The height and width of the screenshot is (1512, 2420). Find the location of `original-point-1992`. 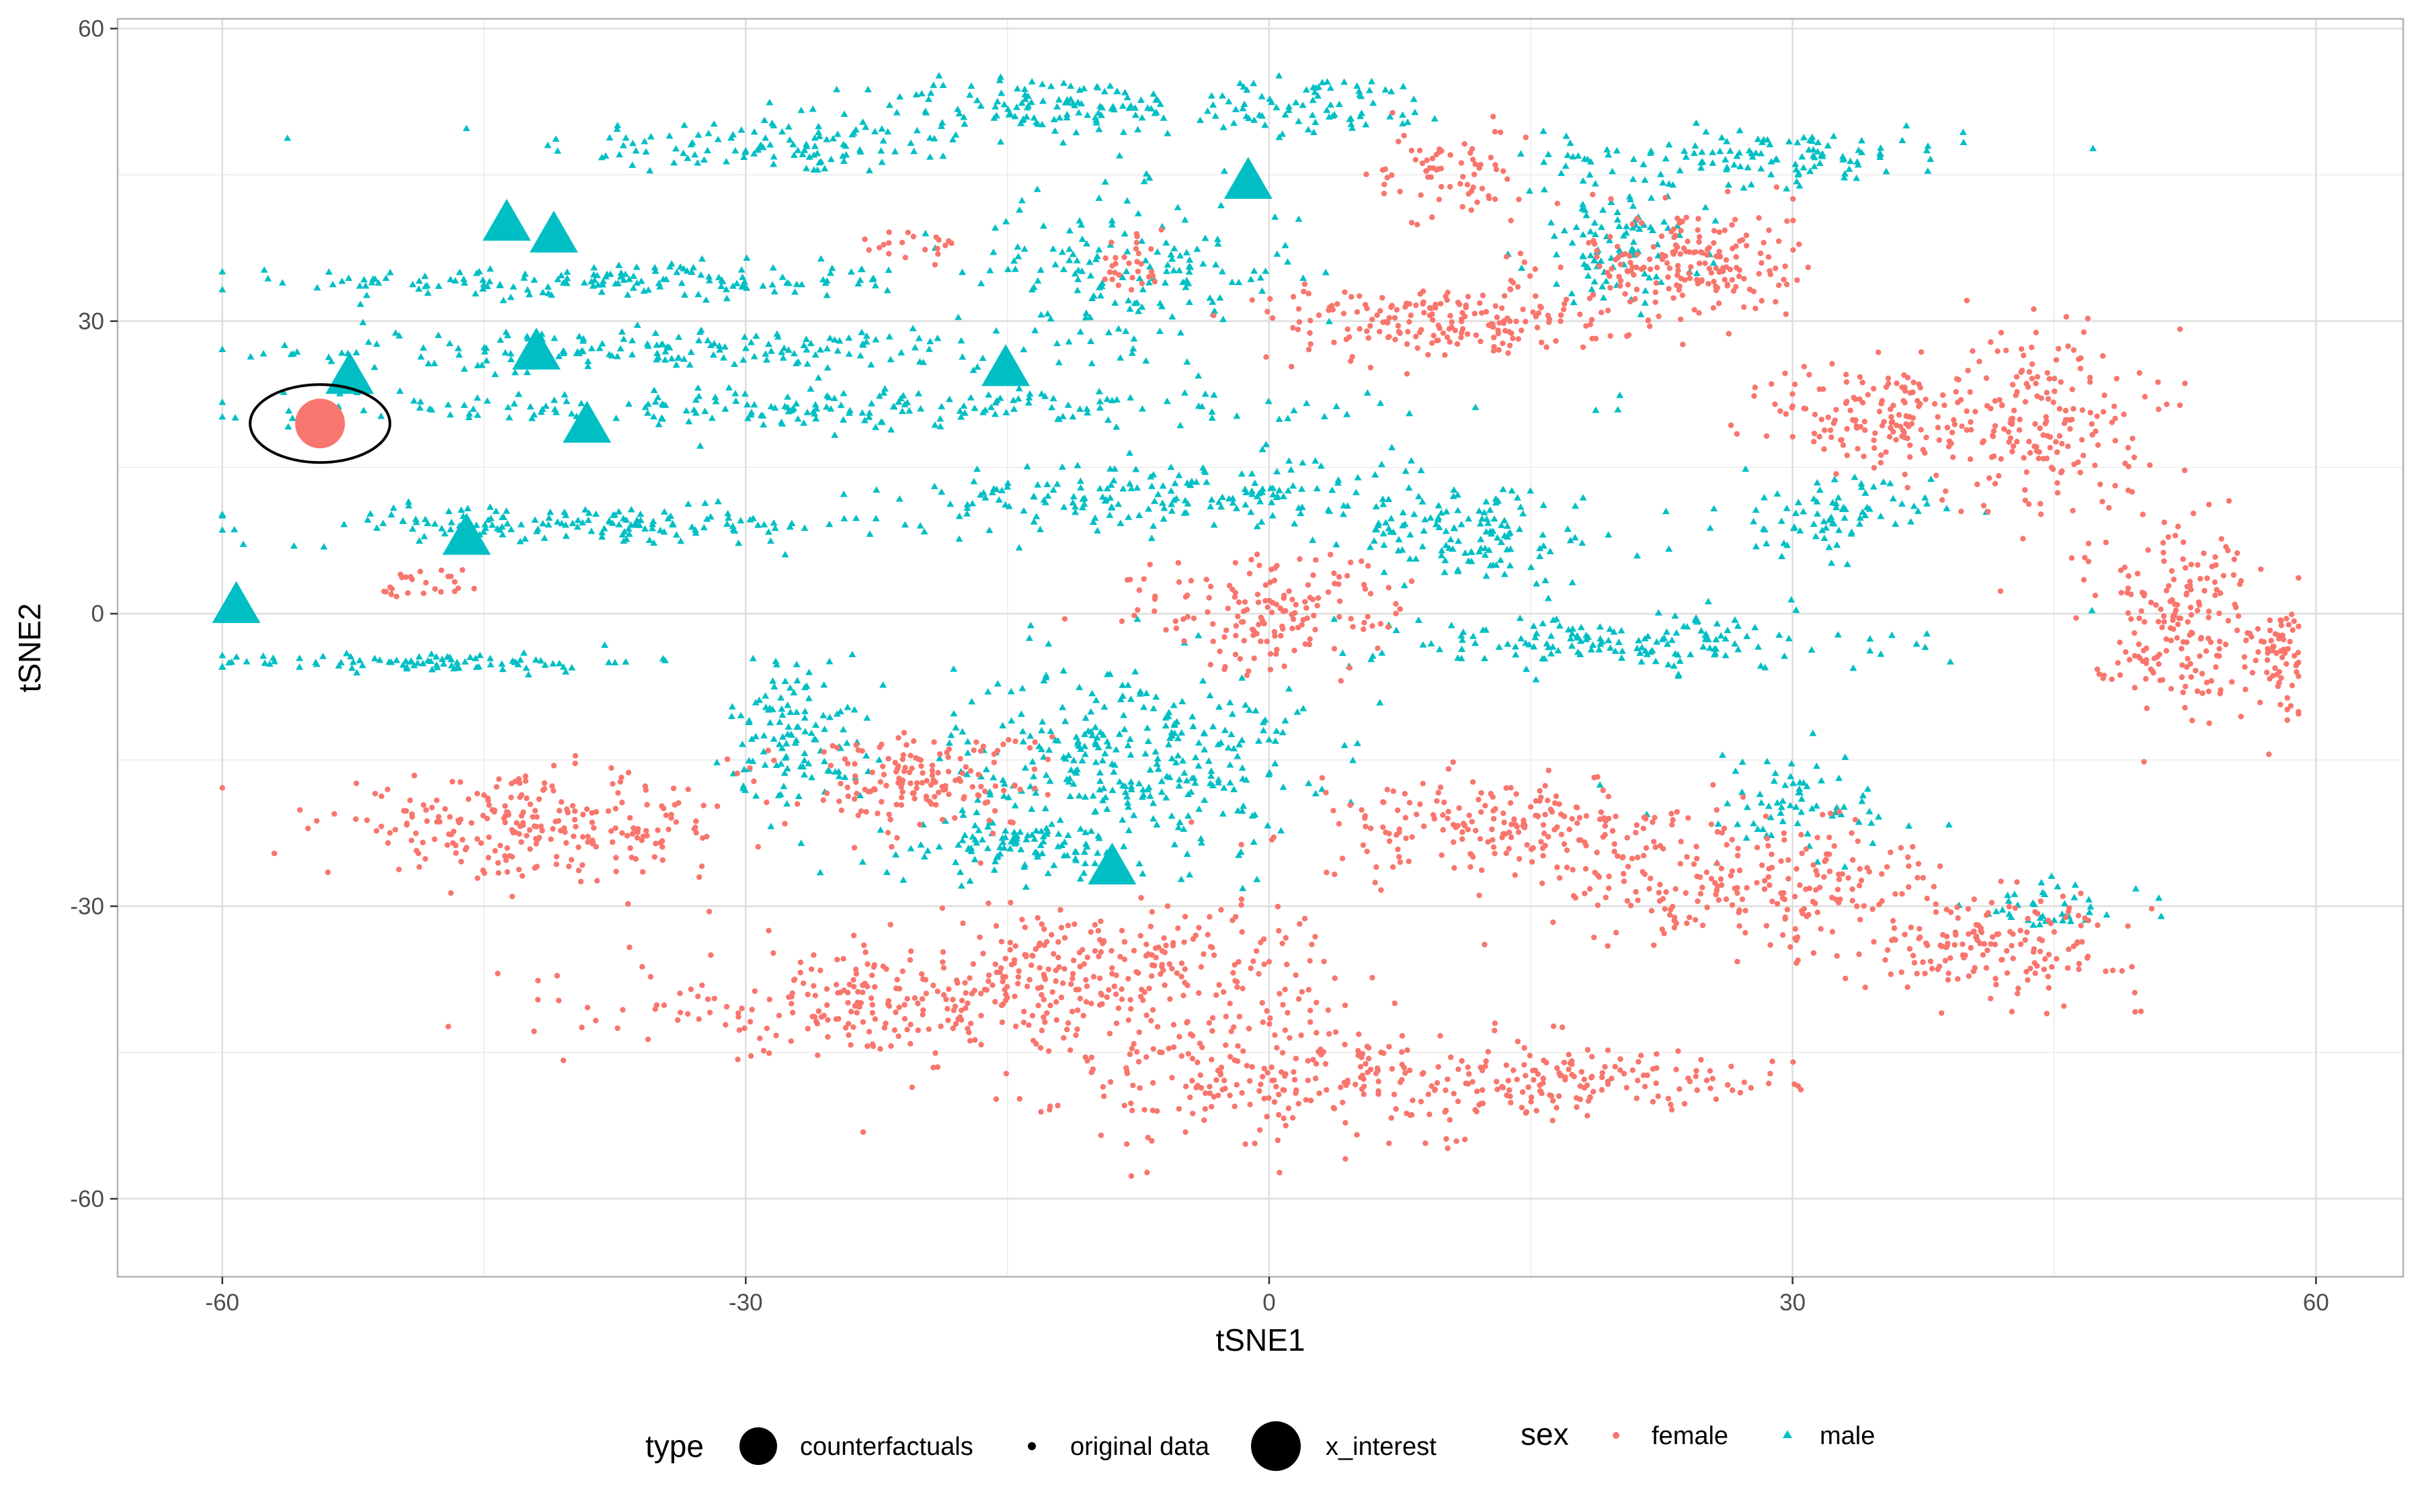

original-point-1992 is located at coordinates (809, 698).